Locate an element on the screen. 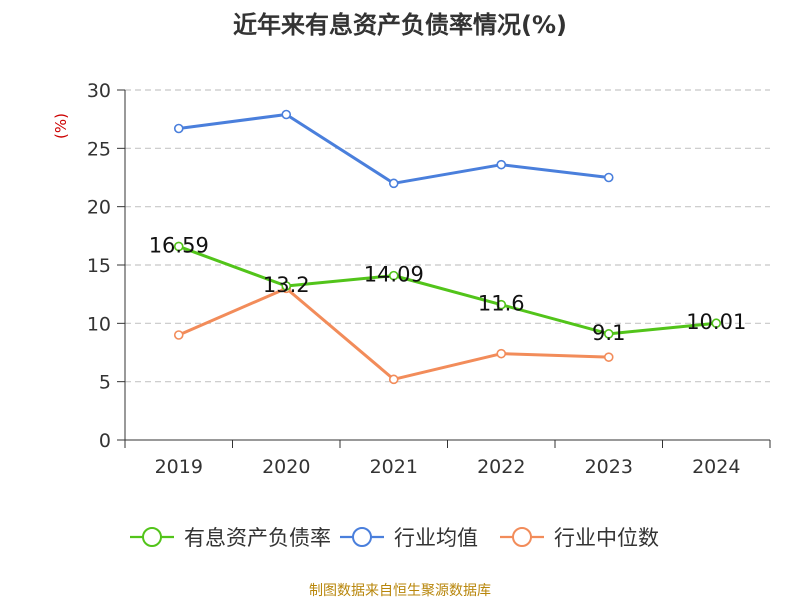  legend-item: 行业均值 is located at coordinates (409, 538).